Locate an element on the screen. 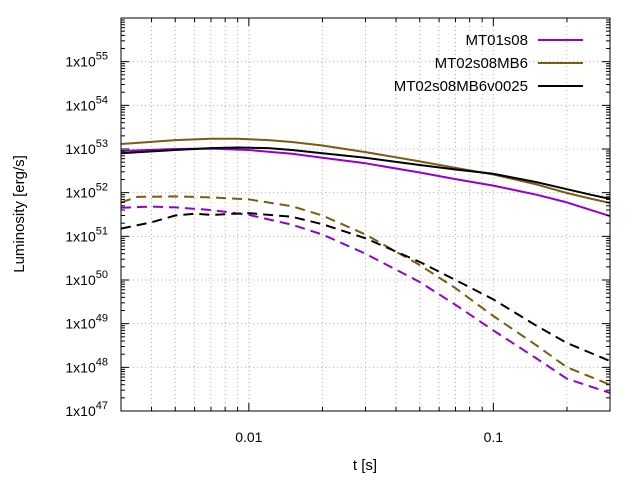 The image size is (640, 480). y-tick-label-exponent: 52 is located at coordinates (102, 188).